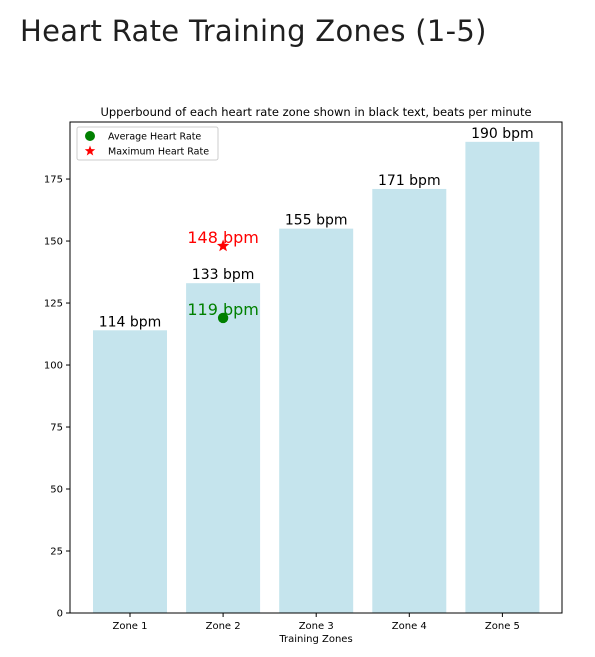 The height and width of the screenshot is (657, 595). Describe the element at coordinates (223, 237) in the screenshot. I see `maximum-heart-rate-label: 148 bpm` at that location.